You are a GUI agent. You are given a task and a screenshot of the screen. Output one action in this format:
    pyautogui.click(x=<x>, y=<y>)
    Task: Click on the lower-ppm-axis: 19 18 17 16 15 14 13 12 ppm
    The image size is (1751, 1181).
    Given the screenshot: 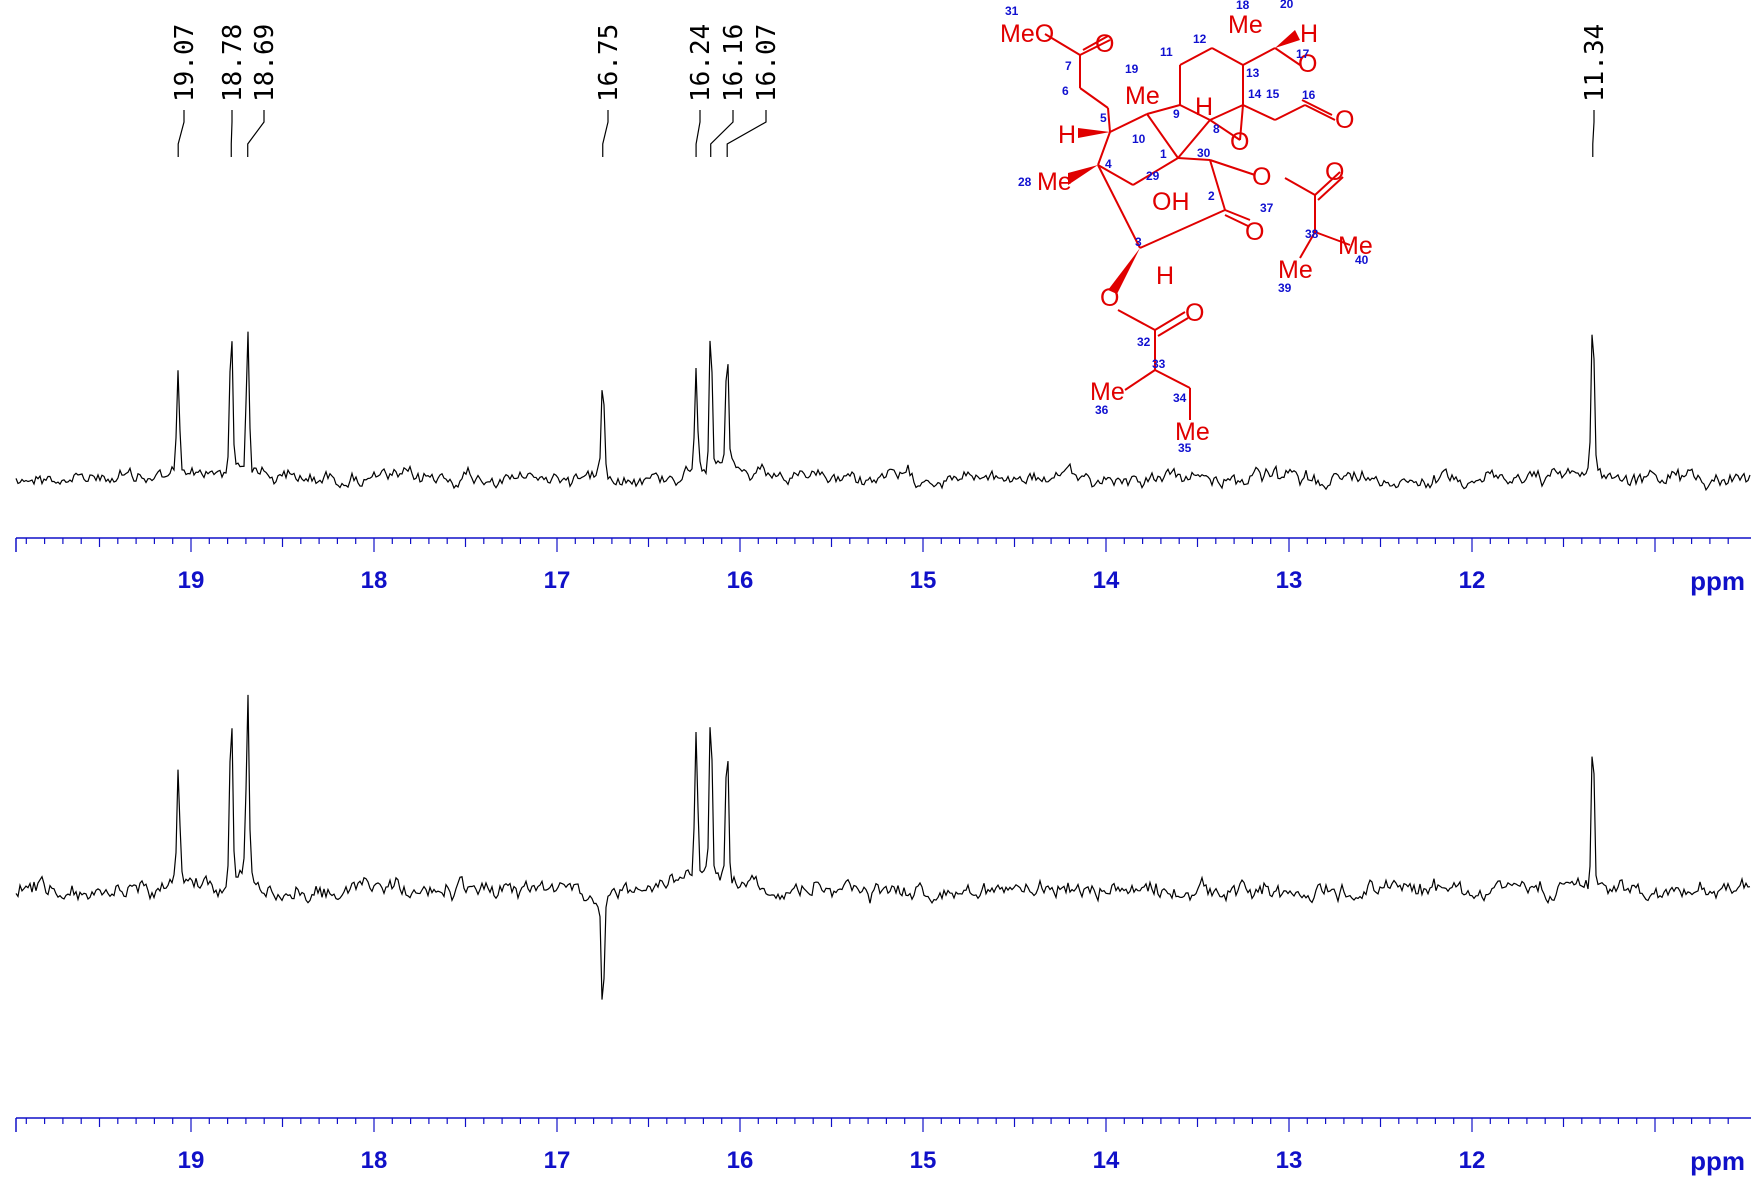 What is the action you would take?
    pyautogui.click(x=883, y=1146)
    